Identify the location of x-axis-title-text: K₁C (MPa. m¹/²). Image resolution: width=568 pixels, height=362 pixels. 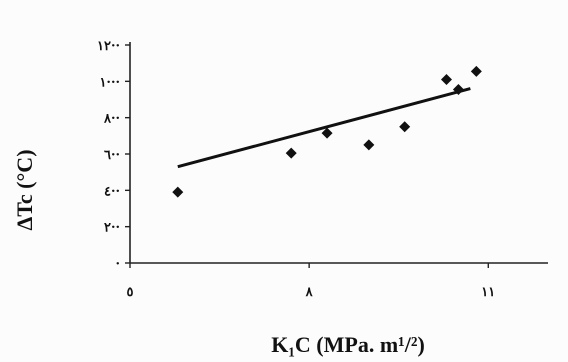
(348, 344).